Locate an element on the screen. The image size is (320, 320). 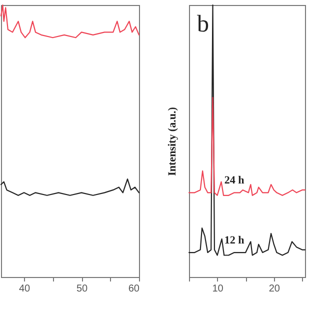
x-tick-label: 40 is located at coordinates (24, 289).